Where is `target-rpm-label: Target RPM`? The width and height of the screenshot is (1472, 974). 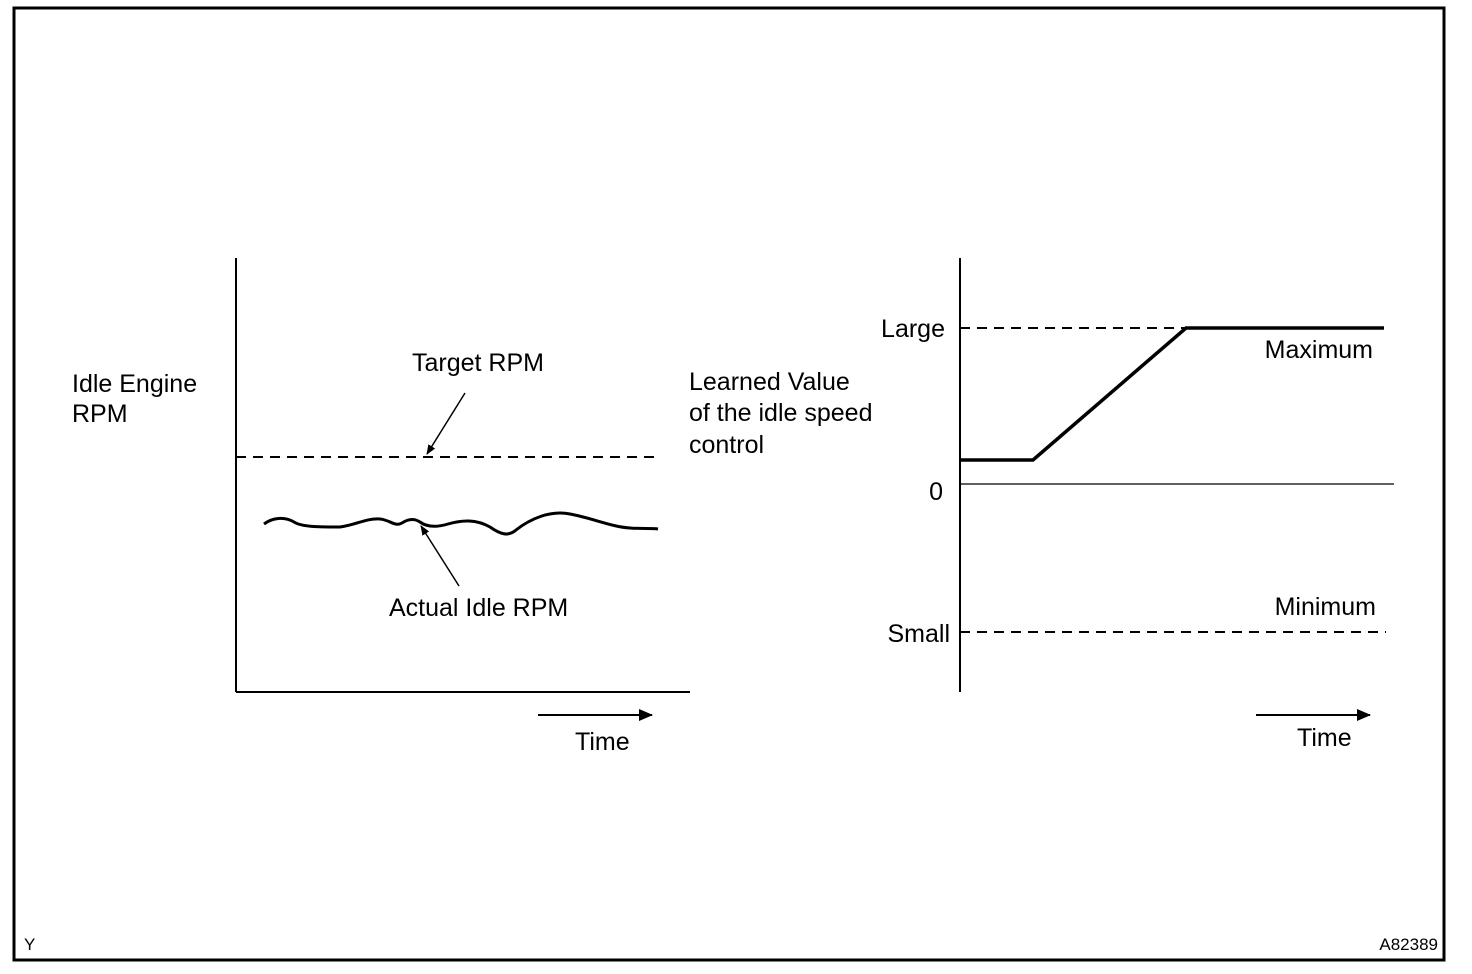
target-rpm-label: Target RPM is located at coordinates (478, 363).